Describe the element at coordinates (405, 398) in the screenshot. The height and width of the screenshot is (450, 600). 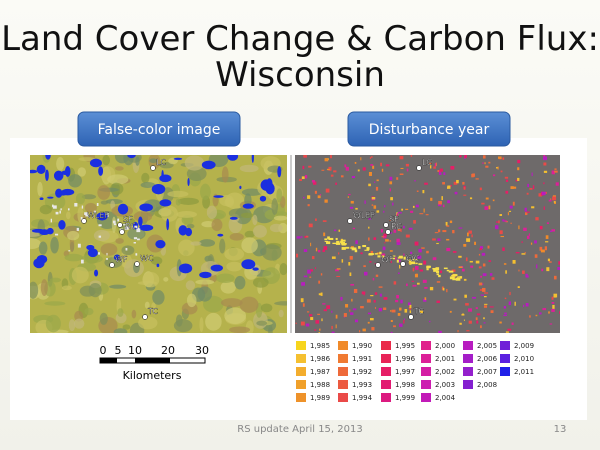
I see `legend-label: 1,999` at that location.